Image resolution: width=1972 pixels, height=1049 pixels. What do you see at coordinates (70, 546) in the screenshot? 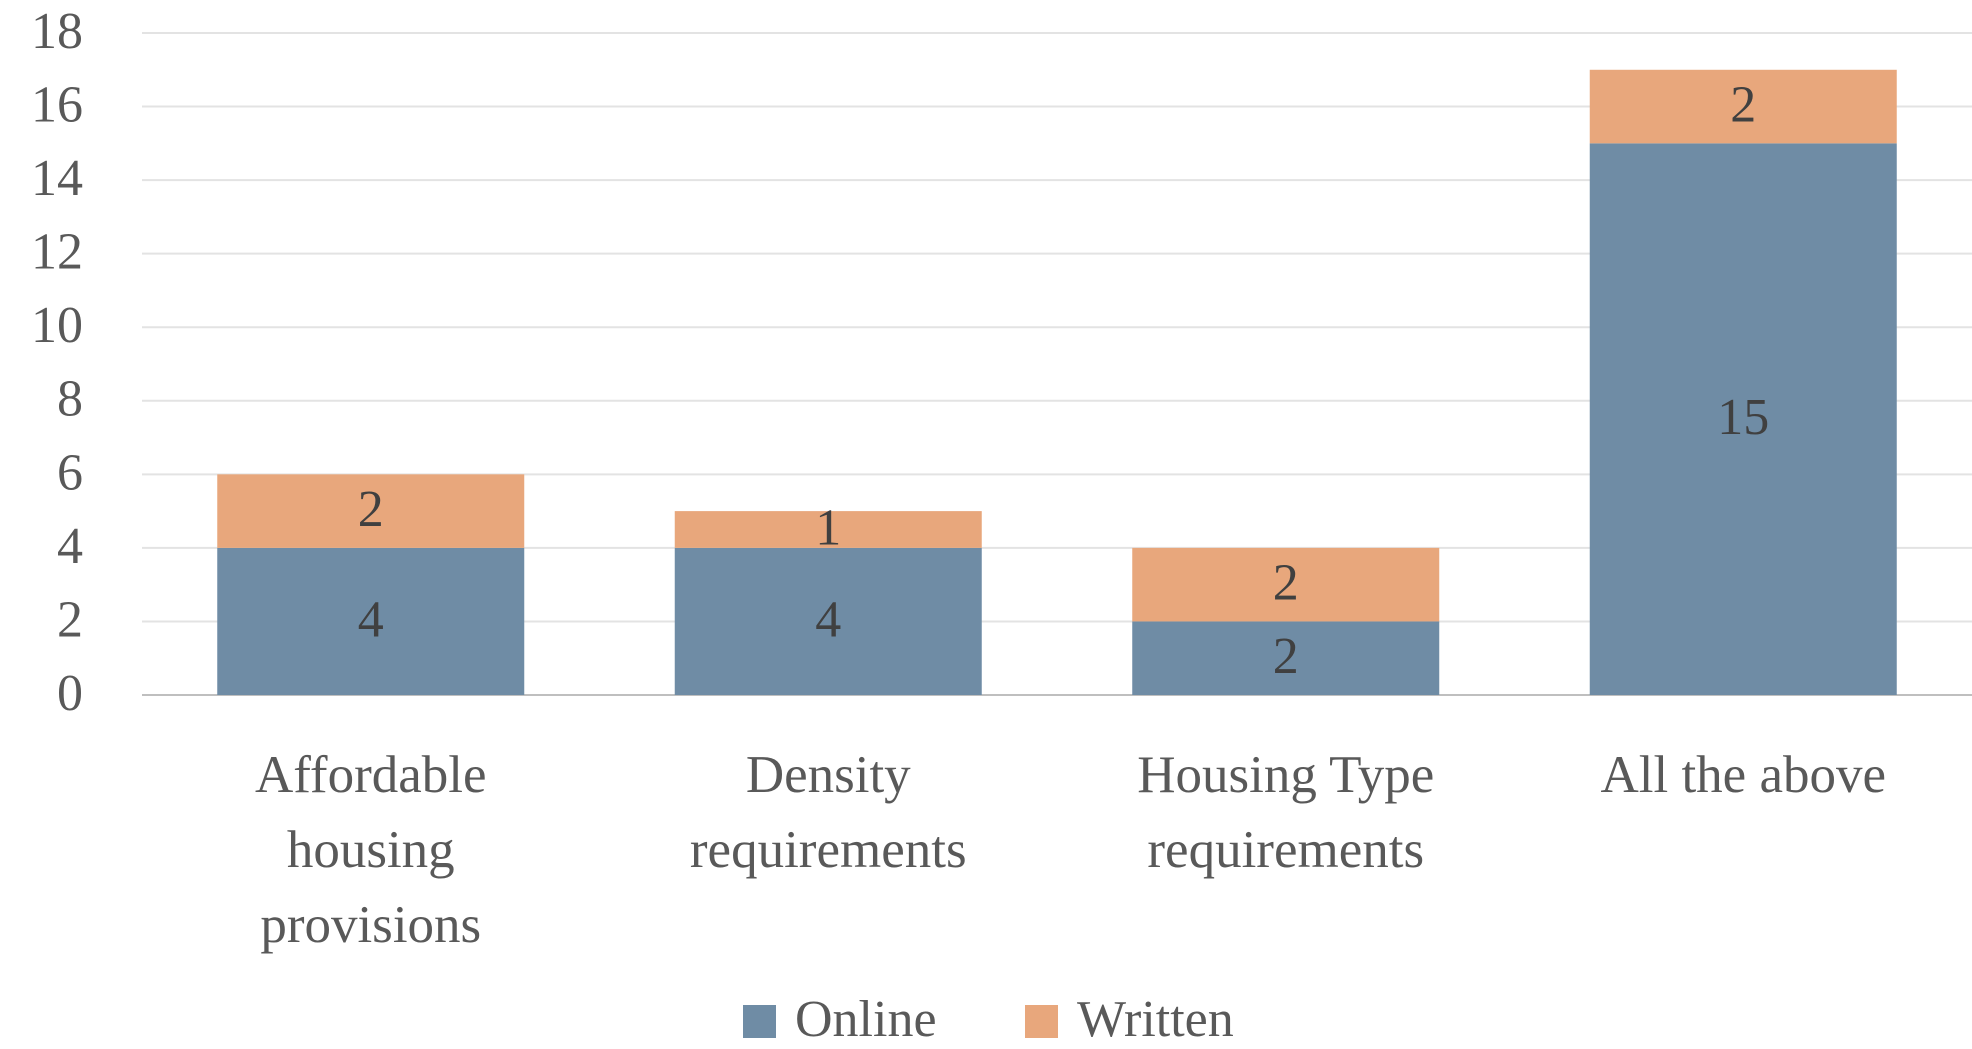
I see `y-tick-label: 4` at bounding box center [70, 546].